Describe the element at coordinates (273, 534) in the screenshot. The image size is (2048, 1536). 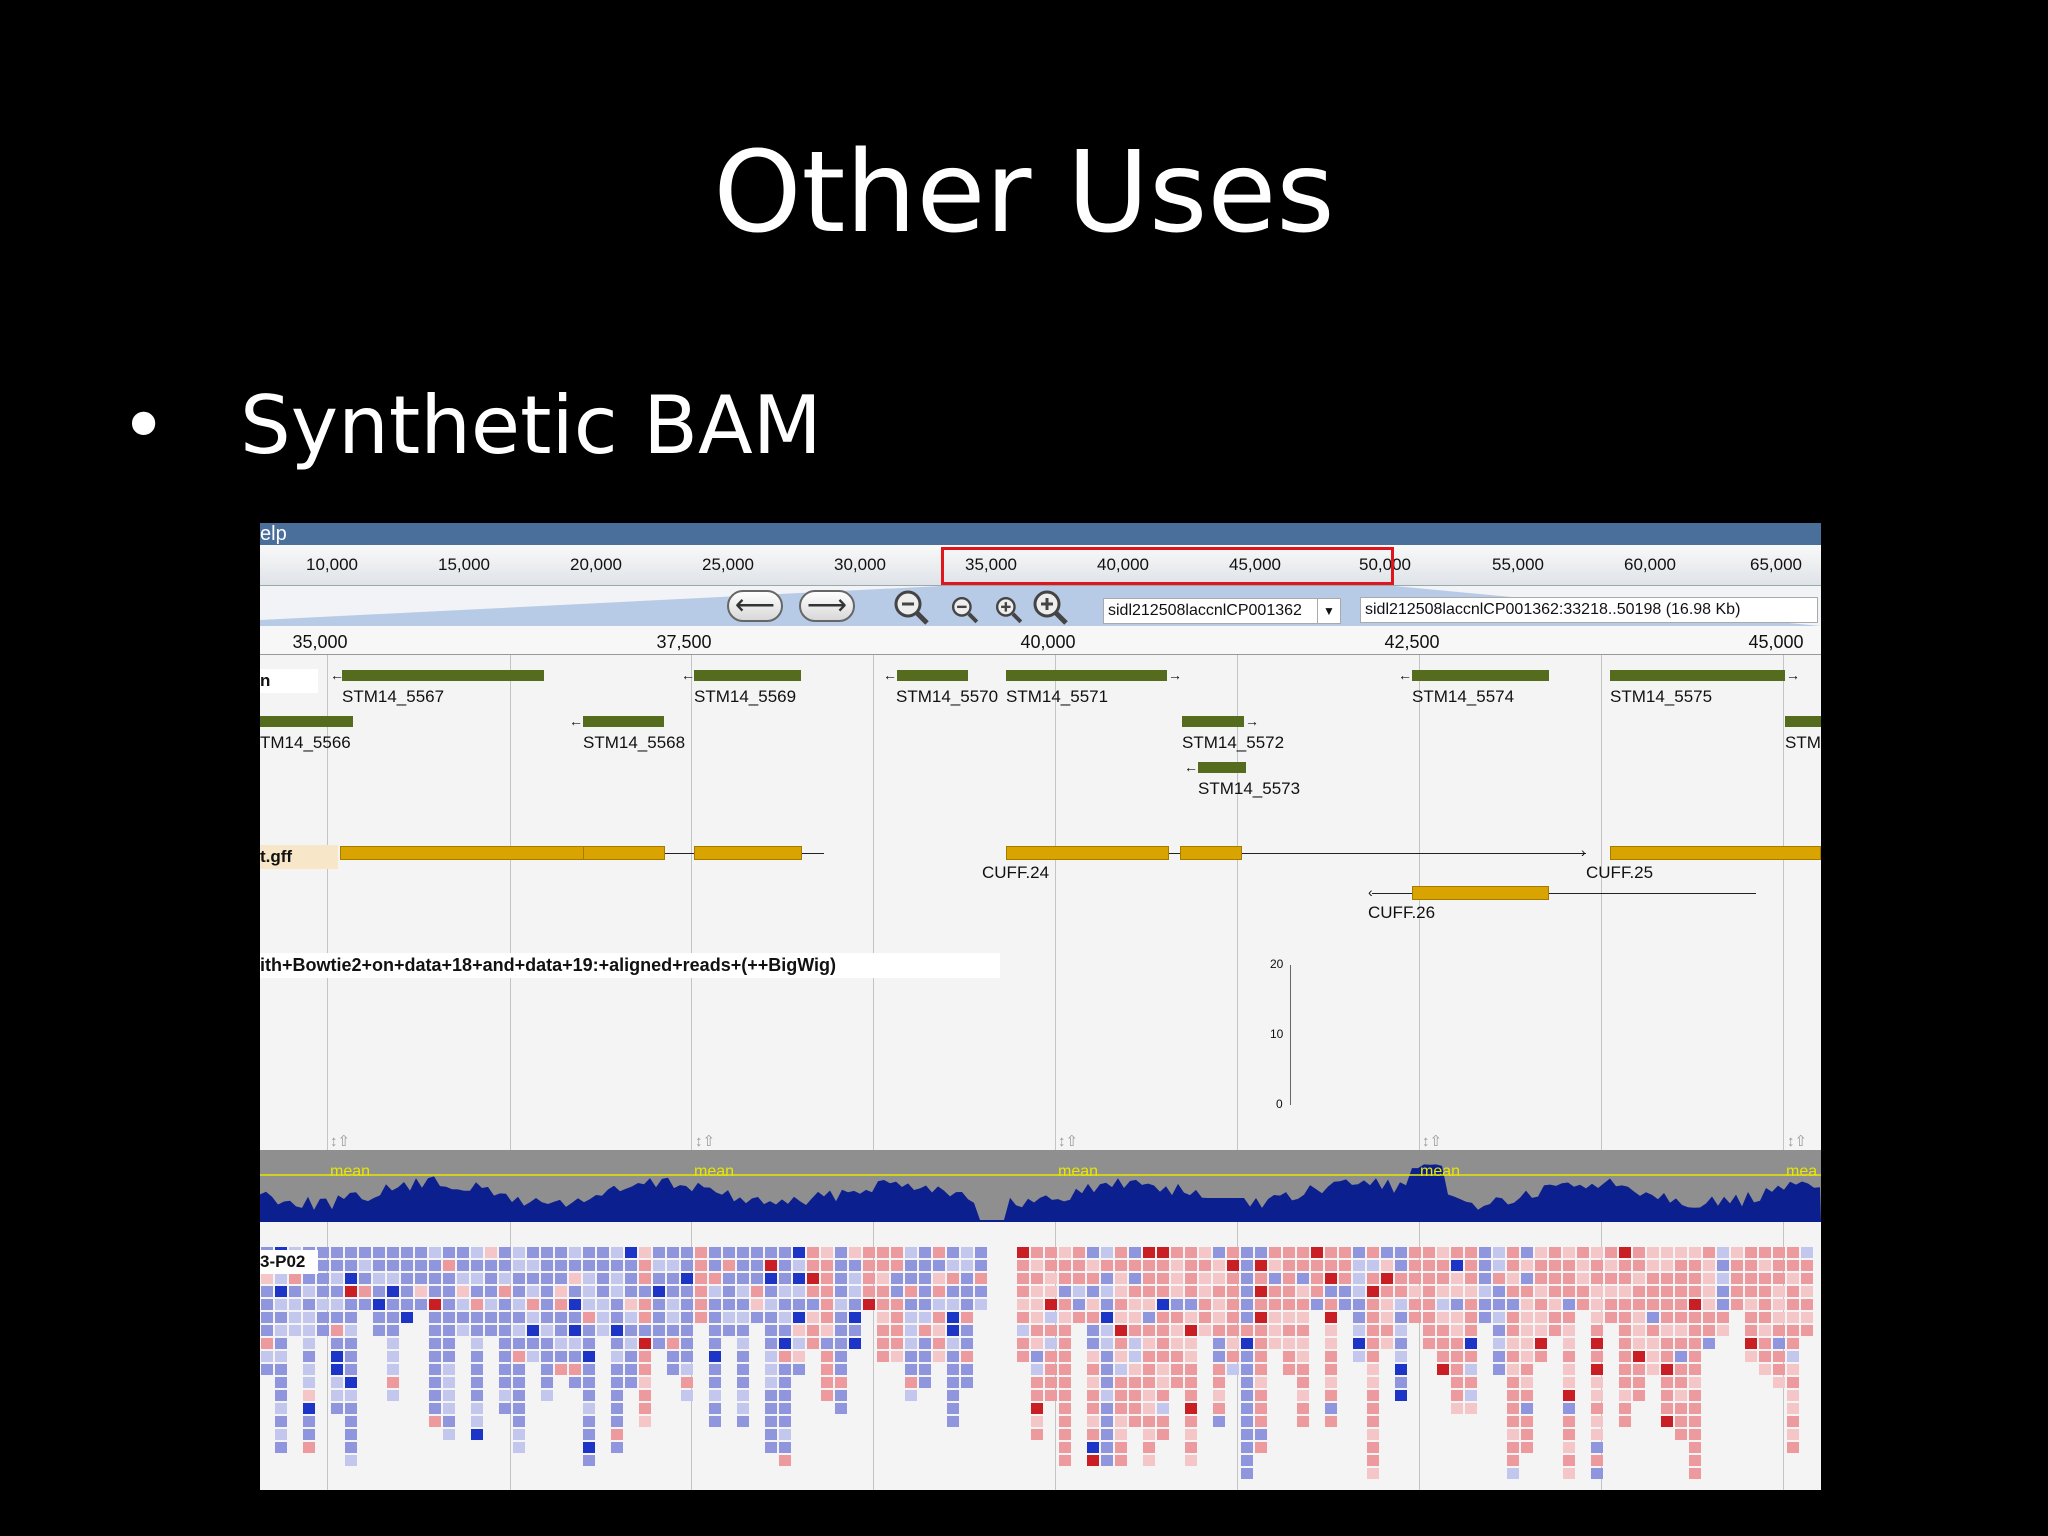
I see `help-menu: elp` at that location.